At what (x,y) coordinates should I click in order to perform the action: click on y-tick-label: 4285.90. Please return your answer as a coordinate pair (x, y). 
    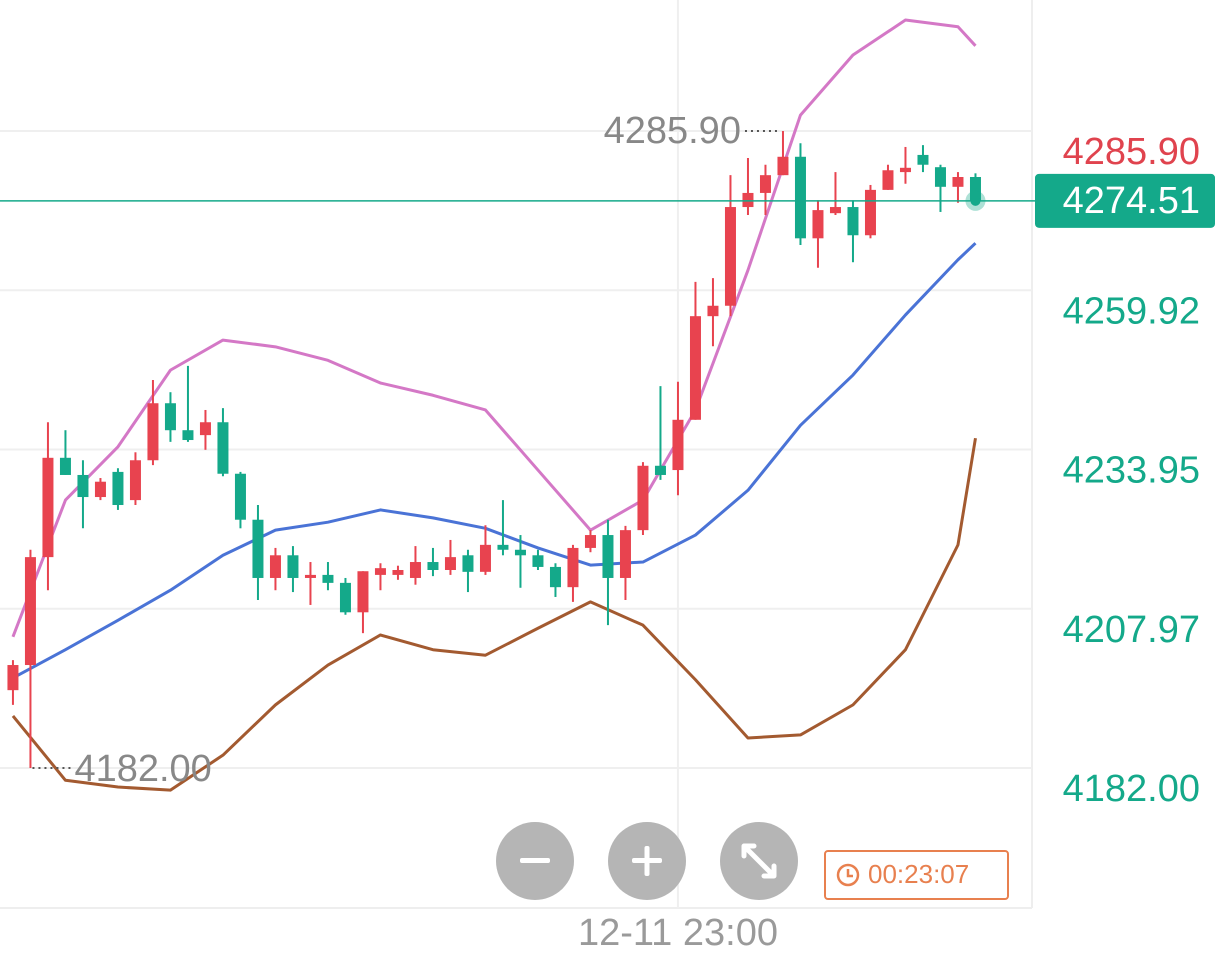
    Looking at the image, I should click on (1131, 152).